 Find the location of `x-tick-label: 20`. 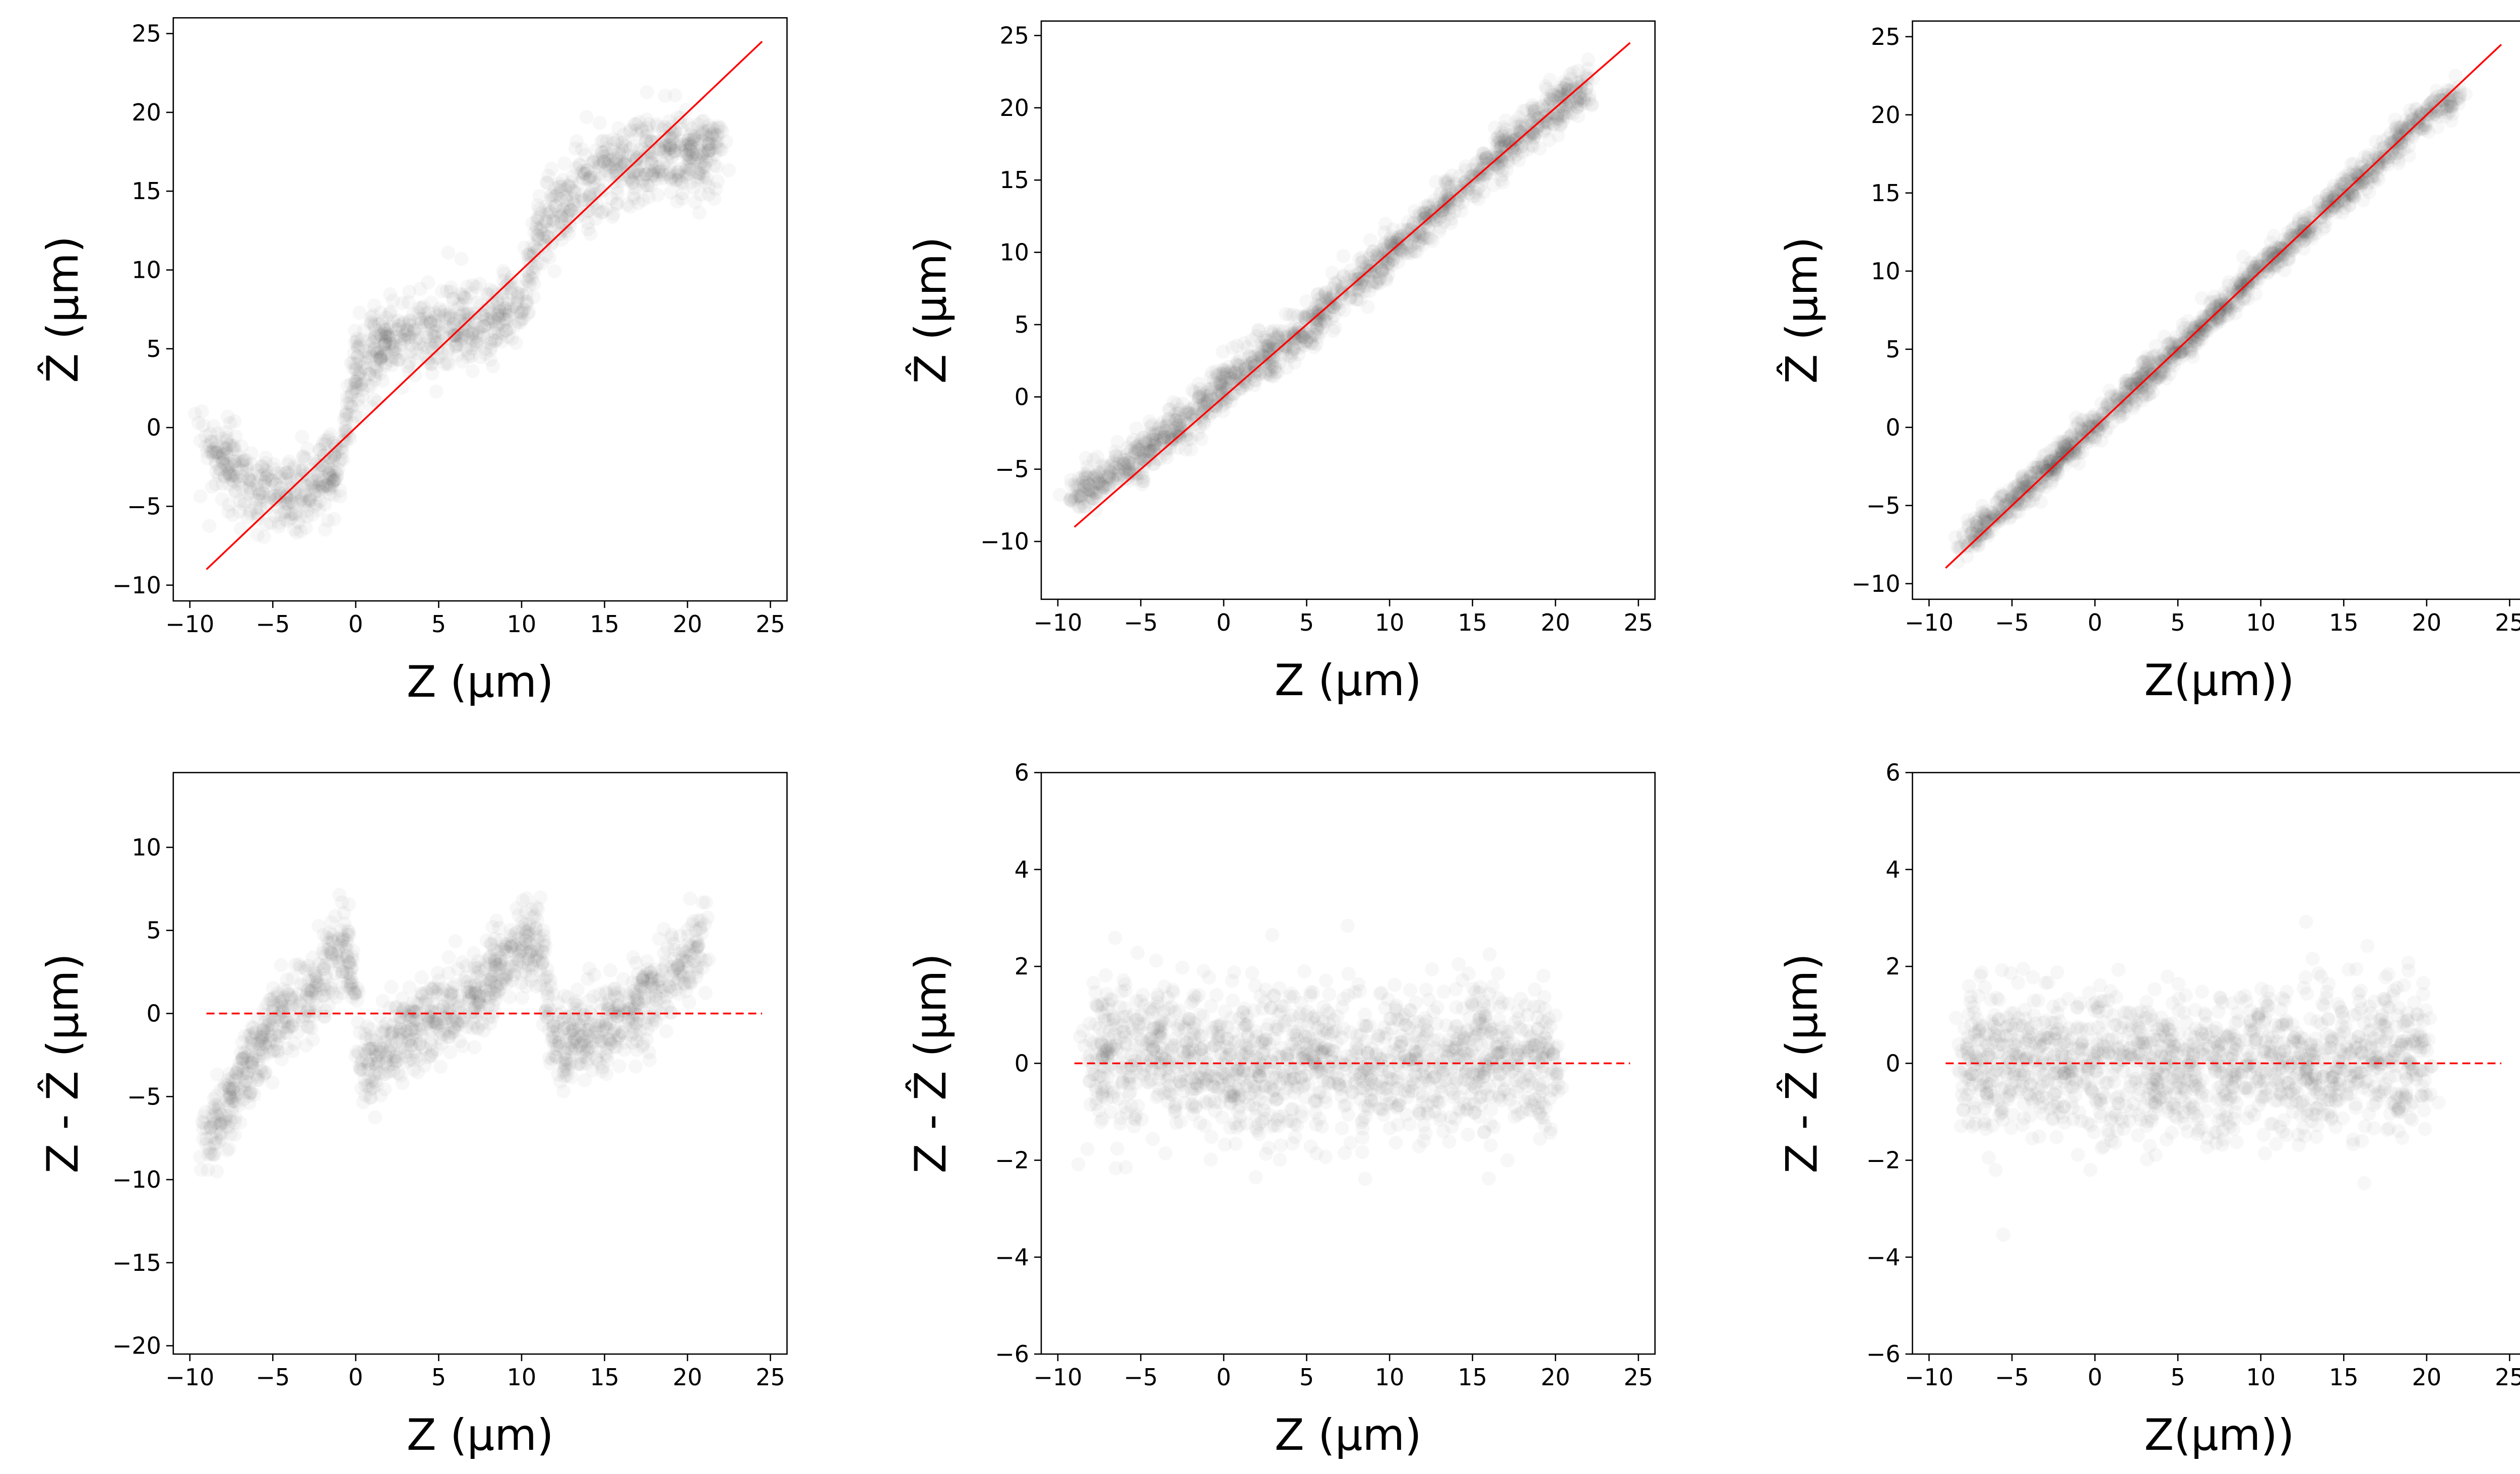

x-tick-label: 20 is located at coordinates (2427, 623).